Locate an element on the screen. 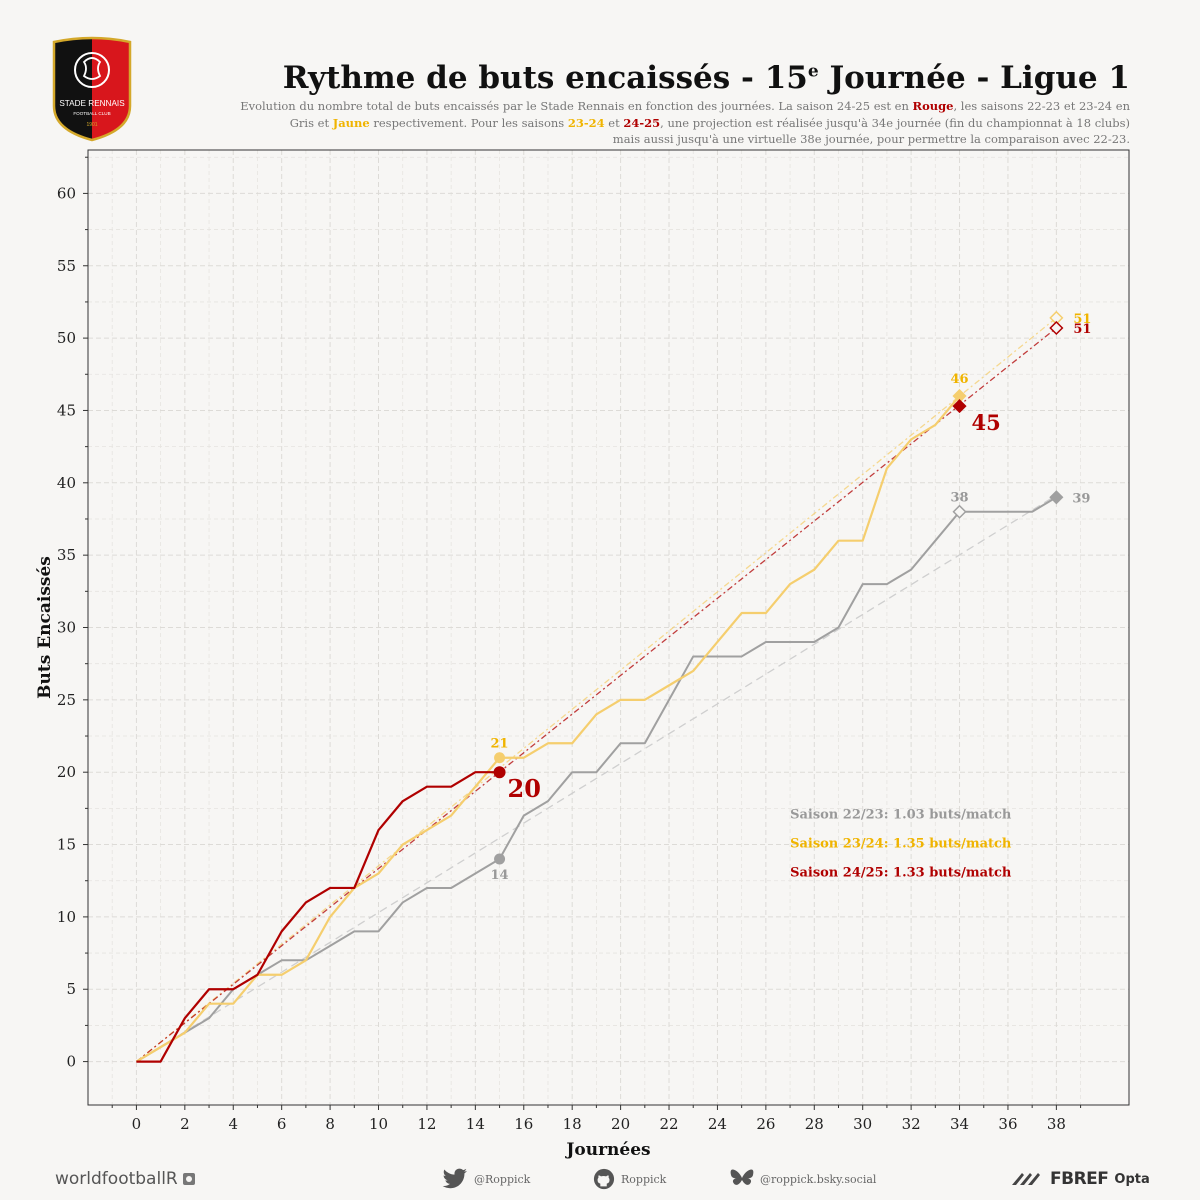  twitter-icon is located at coordinates (454, 1178).